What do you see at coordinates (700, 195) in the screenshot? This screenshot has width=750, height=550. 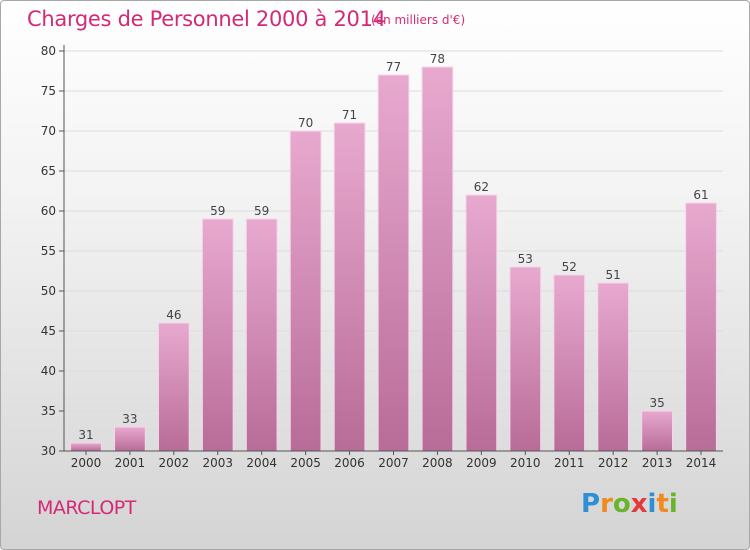 I see `data-label: 61` at bounding box center [700, 195].